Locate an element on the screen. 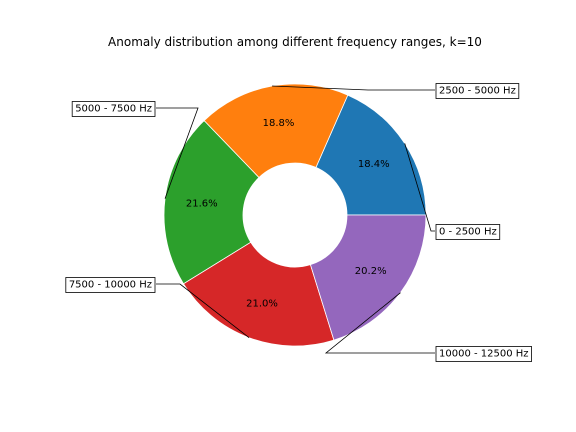  slice-percent-label: 18.4% is located at coordinates (374, 164).